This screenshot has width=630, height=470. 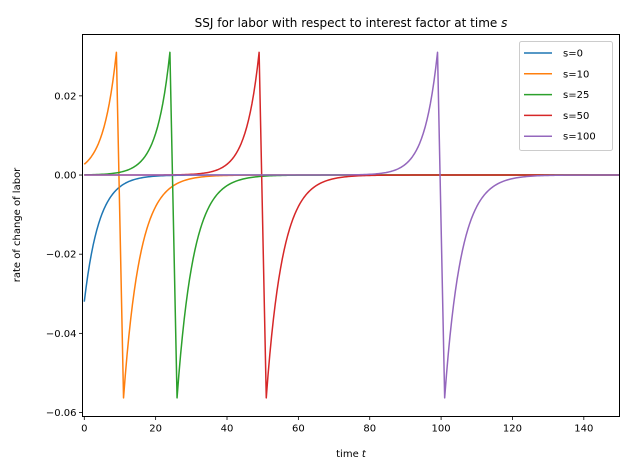 I want to click on x-tick-label: 140, so click(x=583, y=429).